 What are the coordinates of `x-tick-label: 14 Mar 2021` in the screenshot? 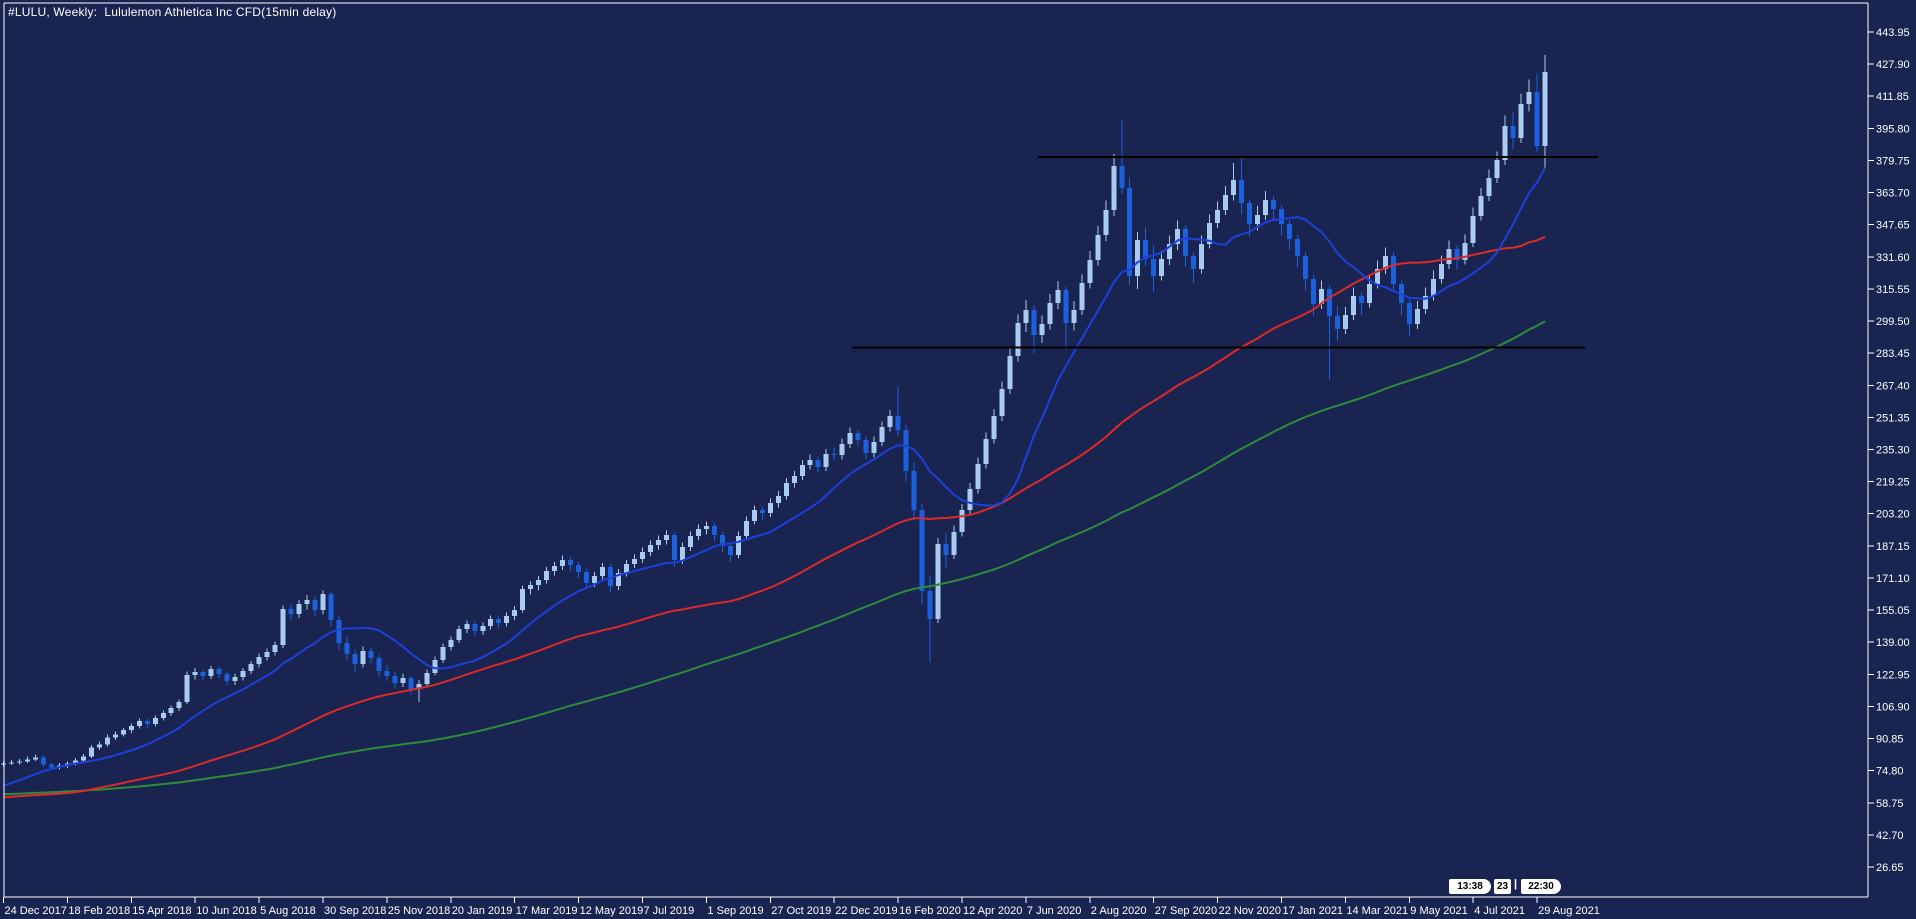 It's located at (1377, 911).